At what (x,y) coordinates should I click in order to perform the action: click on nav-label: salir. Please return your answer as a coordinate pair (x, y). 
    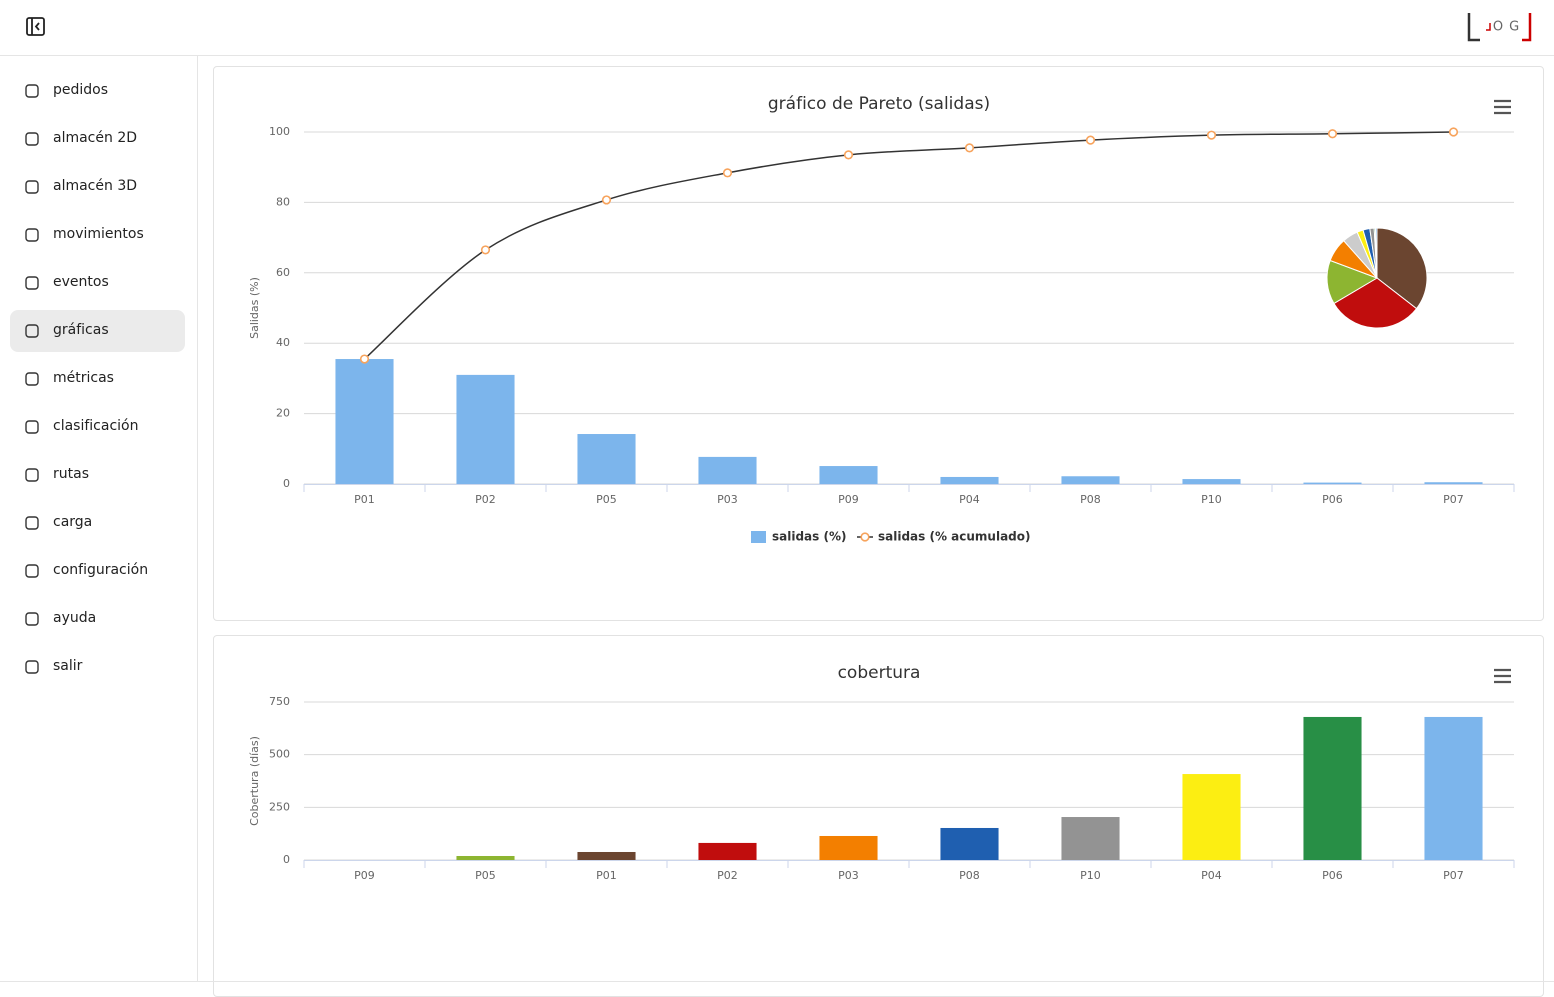
    Looking at the image, I should click on (68, 666).